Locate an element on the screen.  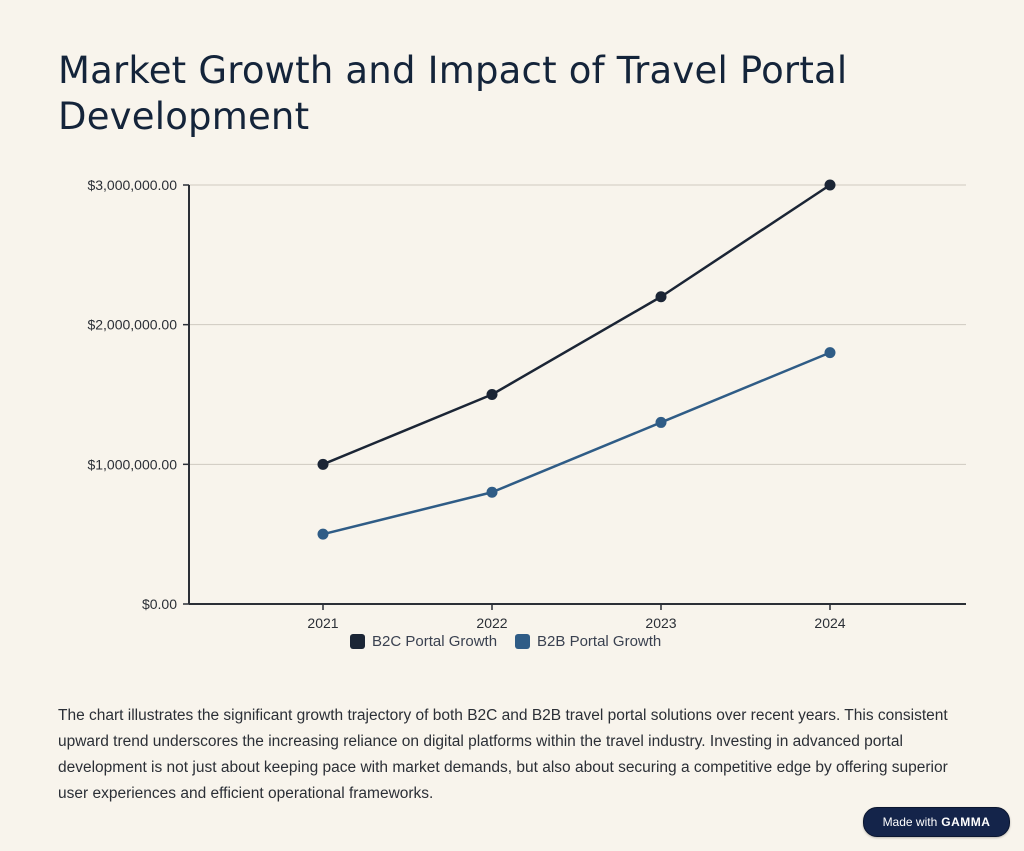
chart-legend: B2C Portal Growth B2B Portal Growth is located at coordinates (505, 641).